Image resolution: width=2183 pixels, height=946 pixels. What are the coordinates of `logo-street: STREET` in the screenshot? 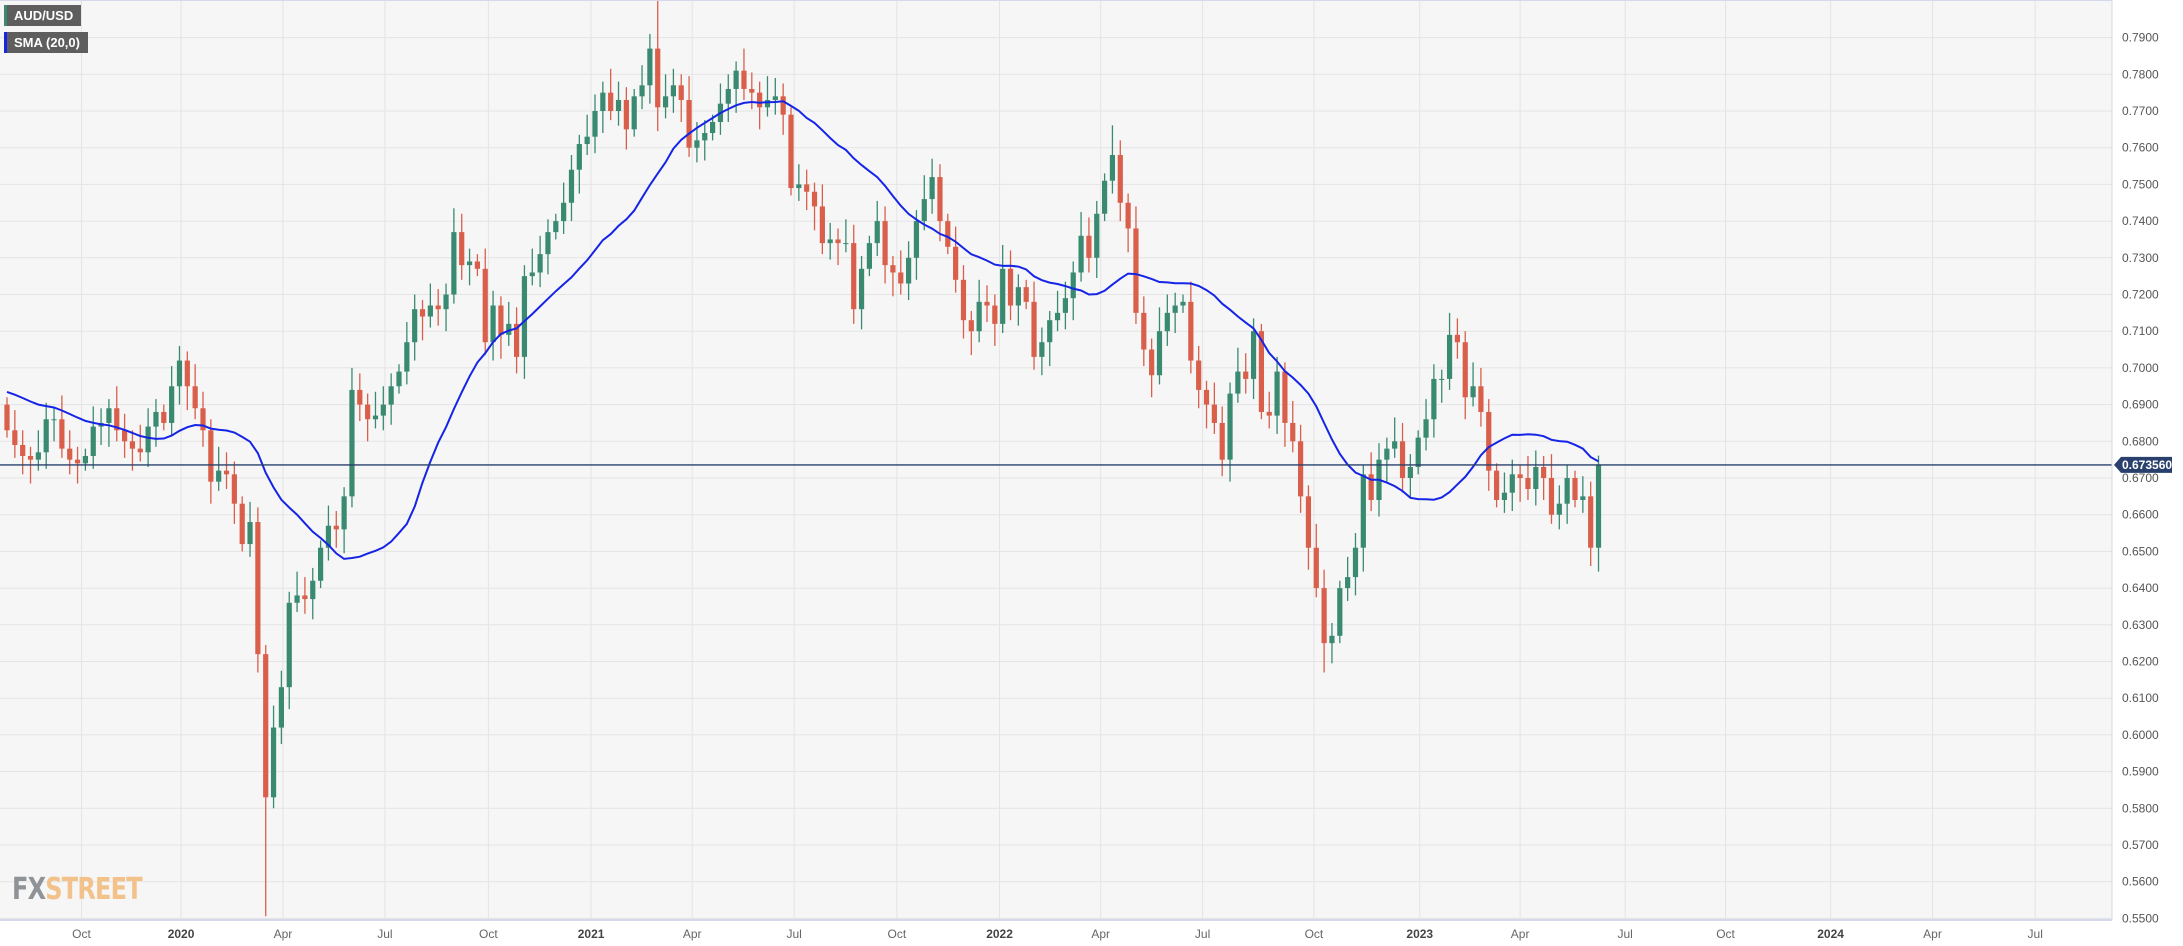 It's located at (93, 889).